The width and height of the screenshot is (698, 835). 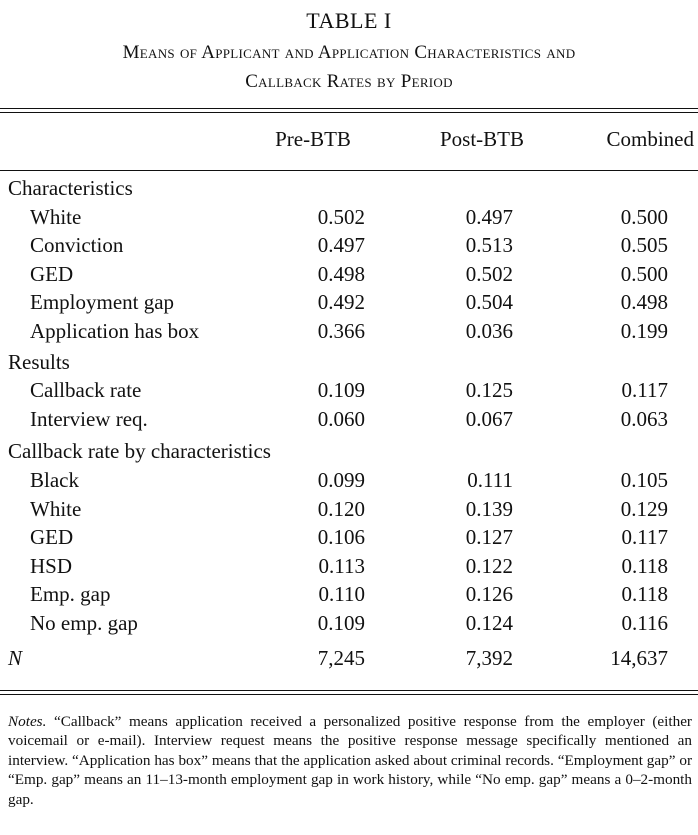 I want to click on cell-post-btb: 0.124, so click(x=489, y=623).